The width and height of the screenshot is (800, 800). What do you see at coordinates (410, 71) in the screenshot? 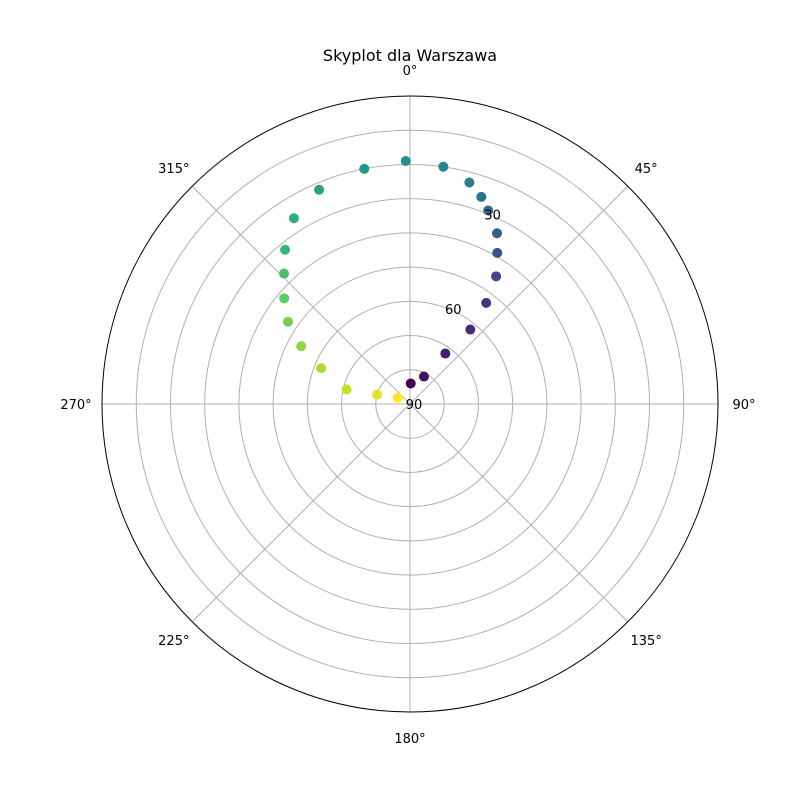
I see `angular-tick-label: 0°` at bounding box center [410, 71].